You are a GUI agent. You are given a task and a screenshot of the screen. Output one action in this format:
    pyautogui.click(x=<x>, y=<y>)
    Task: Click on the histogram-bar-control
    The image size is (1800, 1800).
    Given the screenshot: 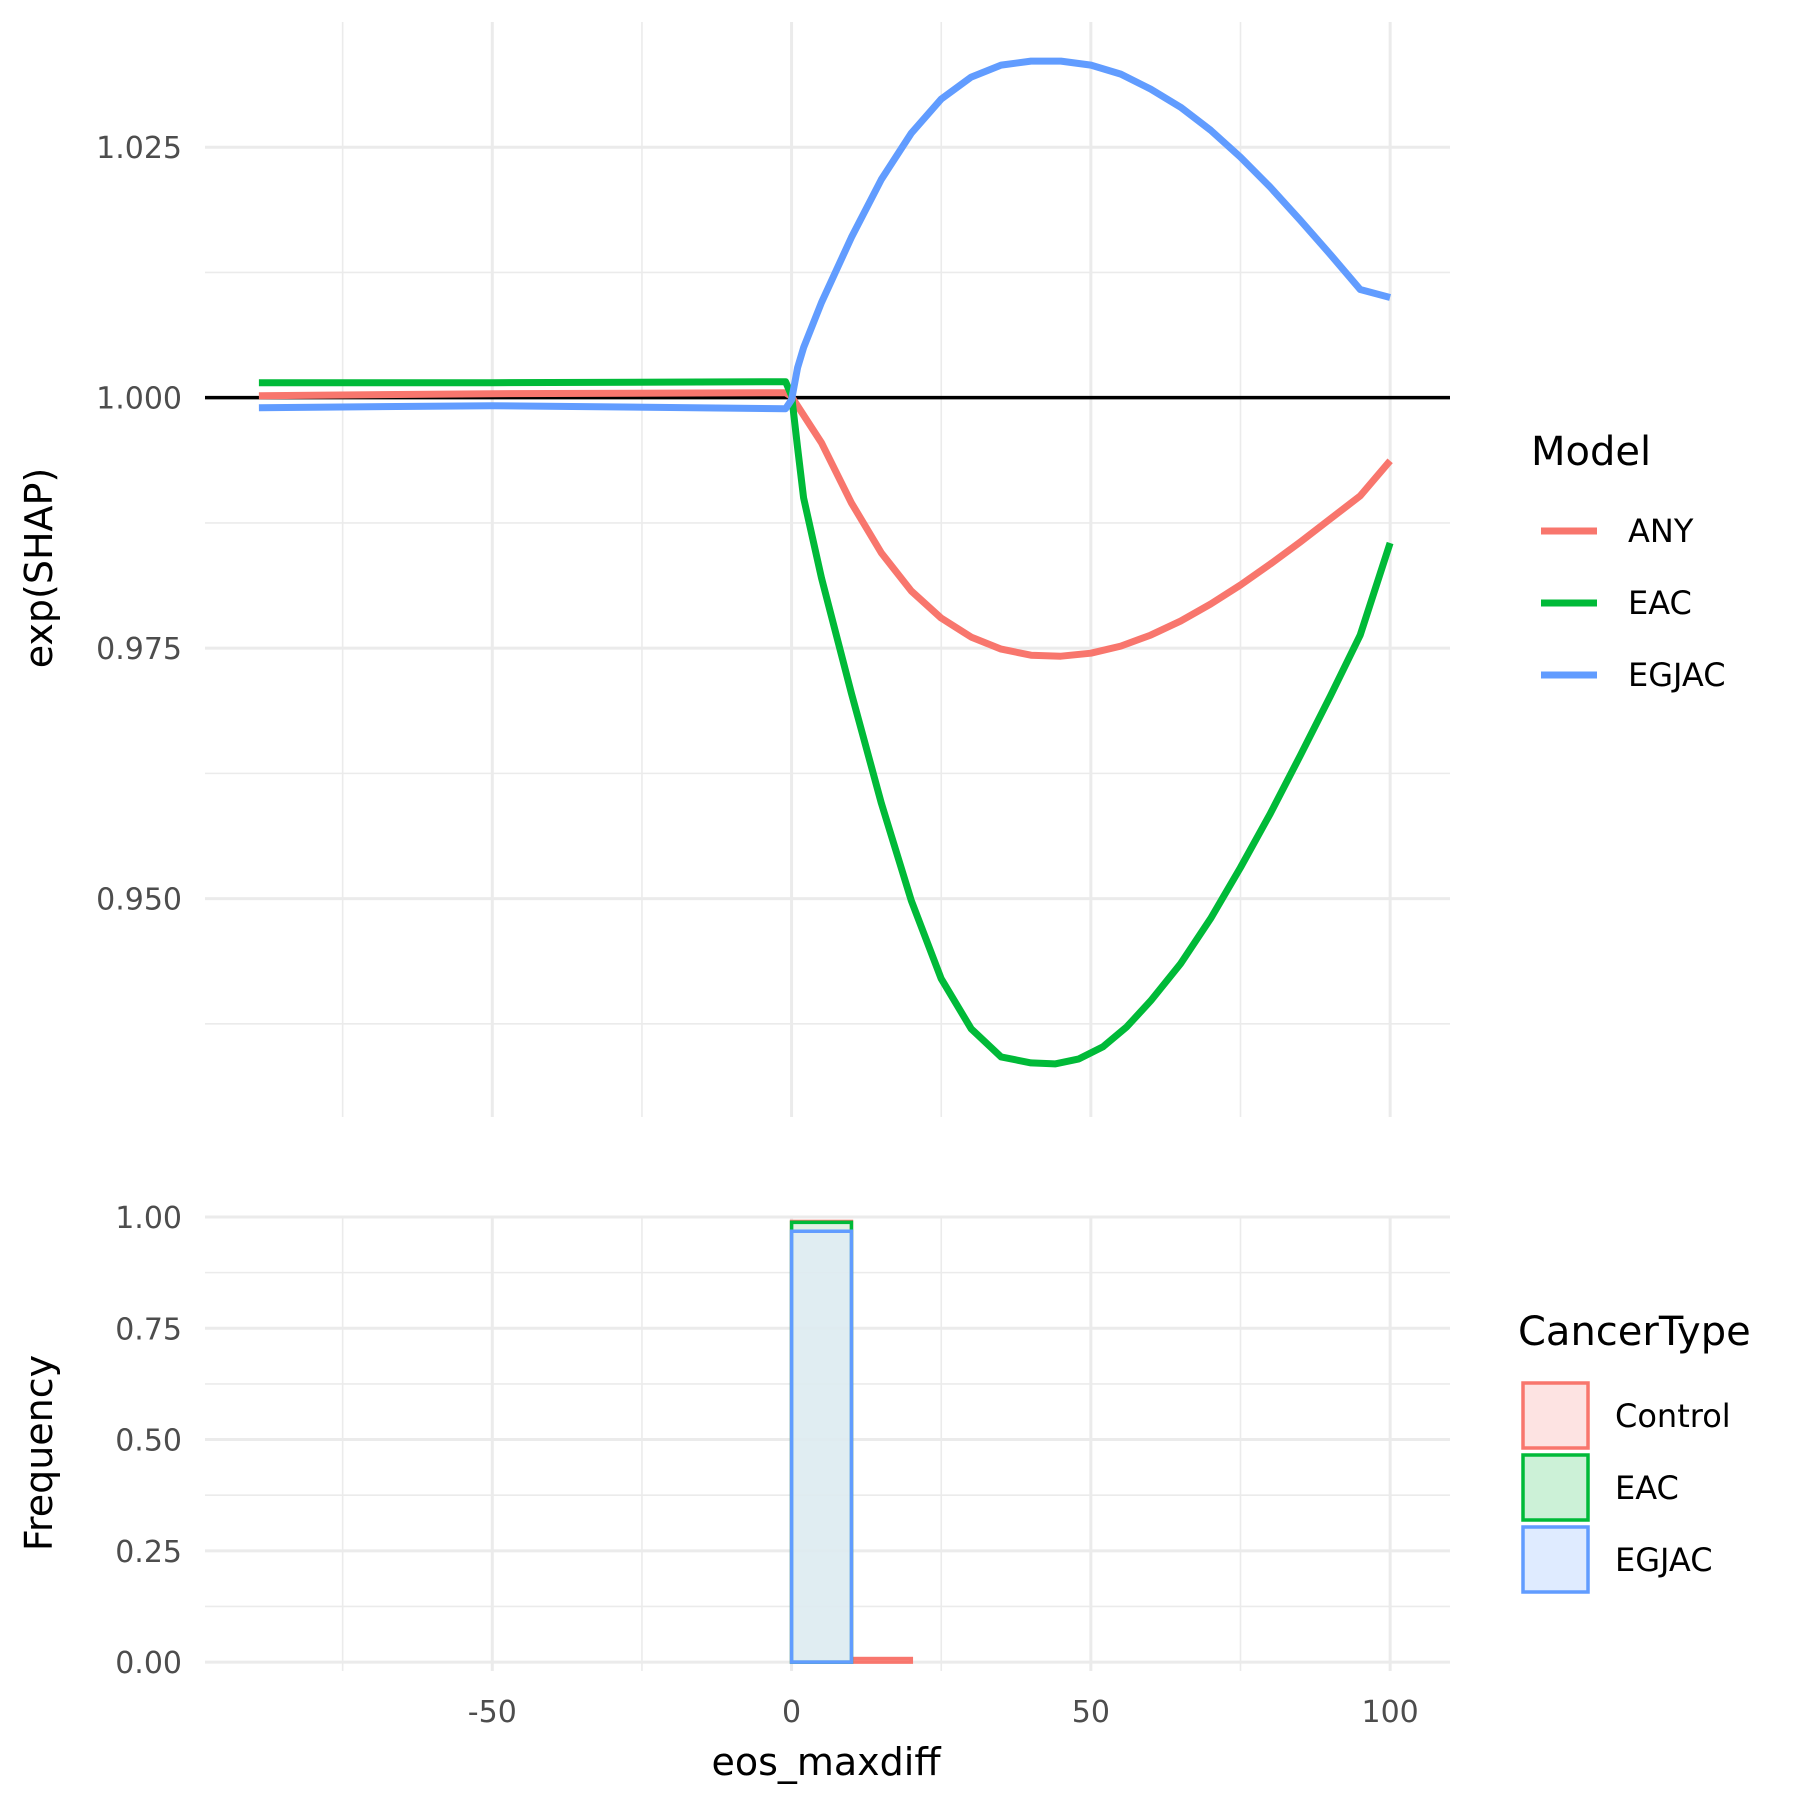 What is the action you would take?
    pyautogui.click(x=881, y=1660)
    